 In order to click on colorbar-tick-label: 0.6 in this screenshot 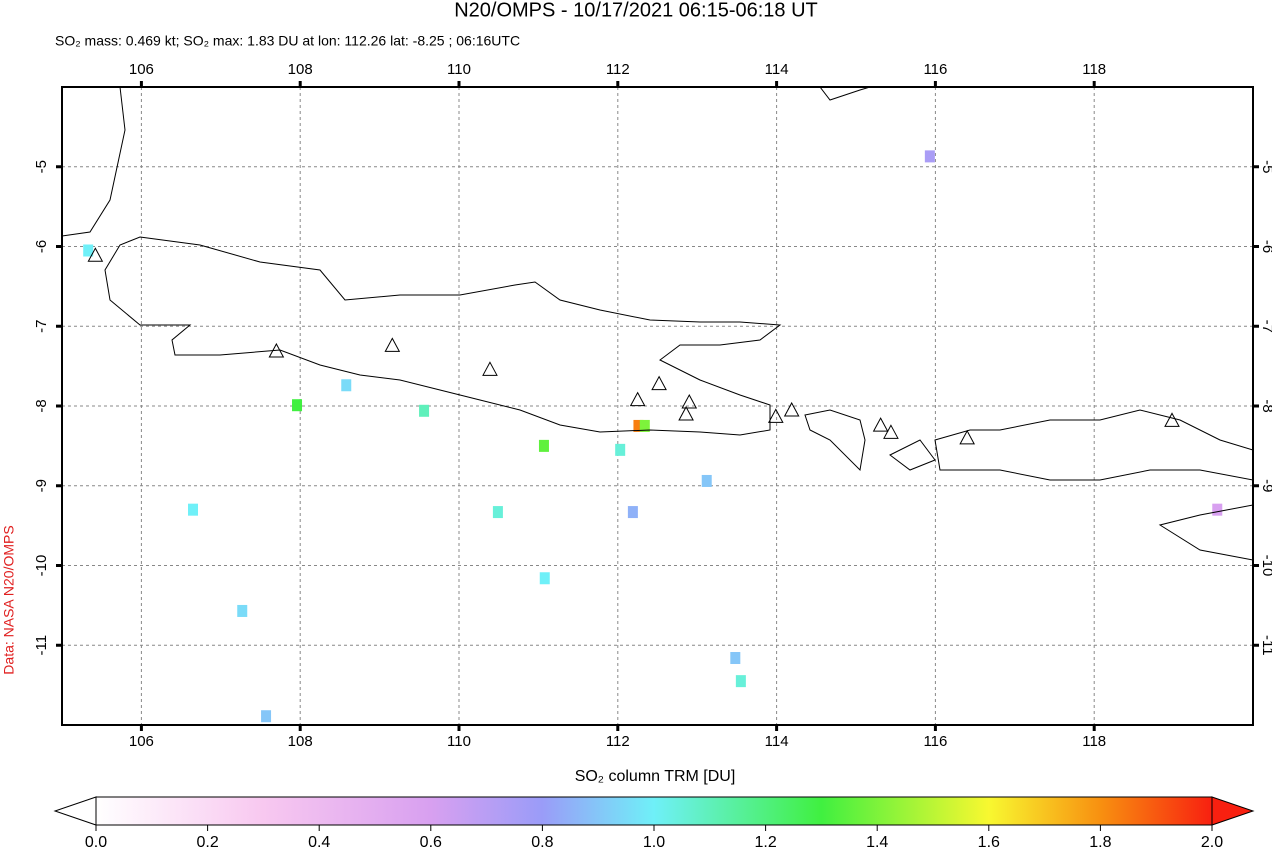, I will do `click(431, 842)`.